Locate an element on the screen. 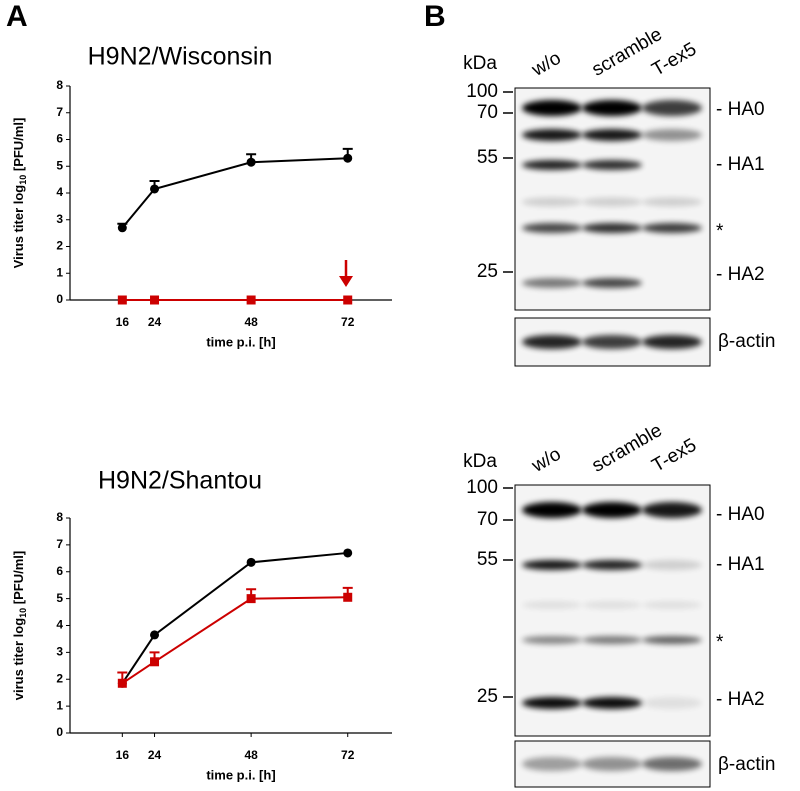 The height and width of the screenshot is (791, 800). blot-frame is located at coordinates (612, 610).